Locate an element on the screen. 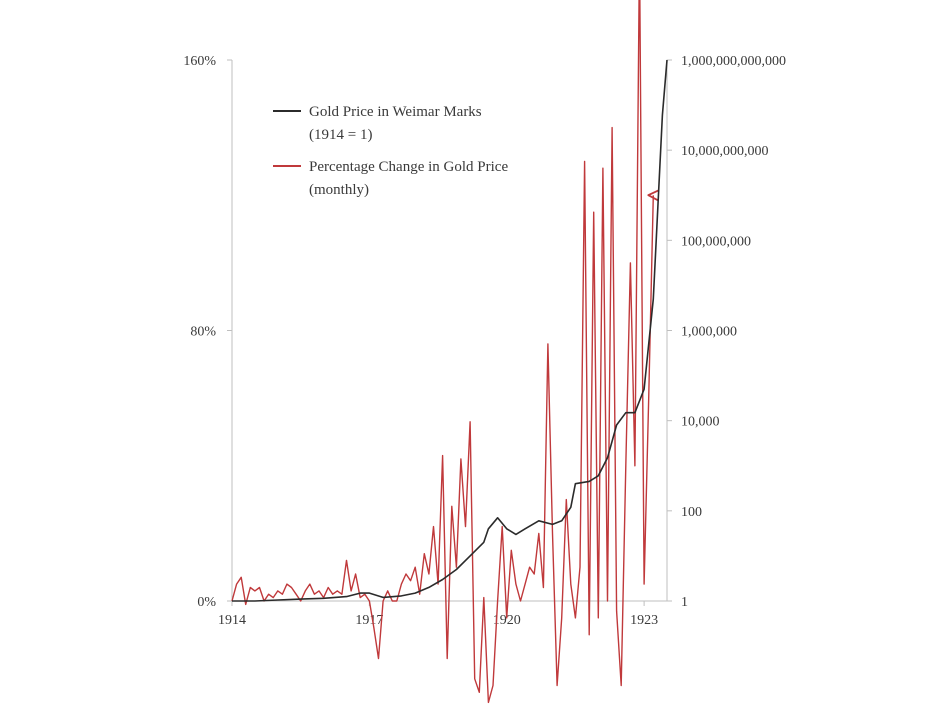 This screenshot has width=935, height=709. legend-sublabel-gold-price: (1914 = 1) is located at coordinates (340, 135).